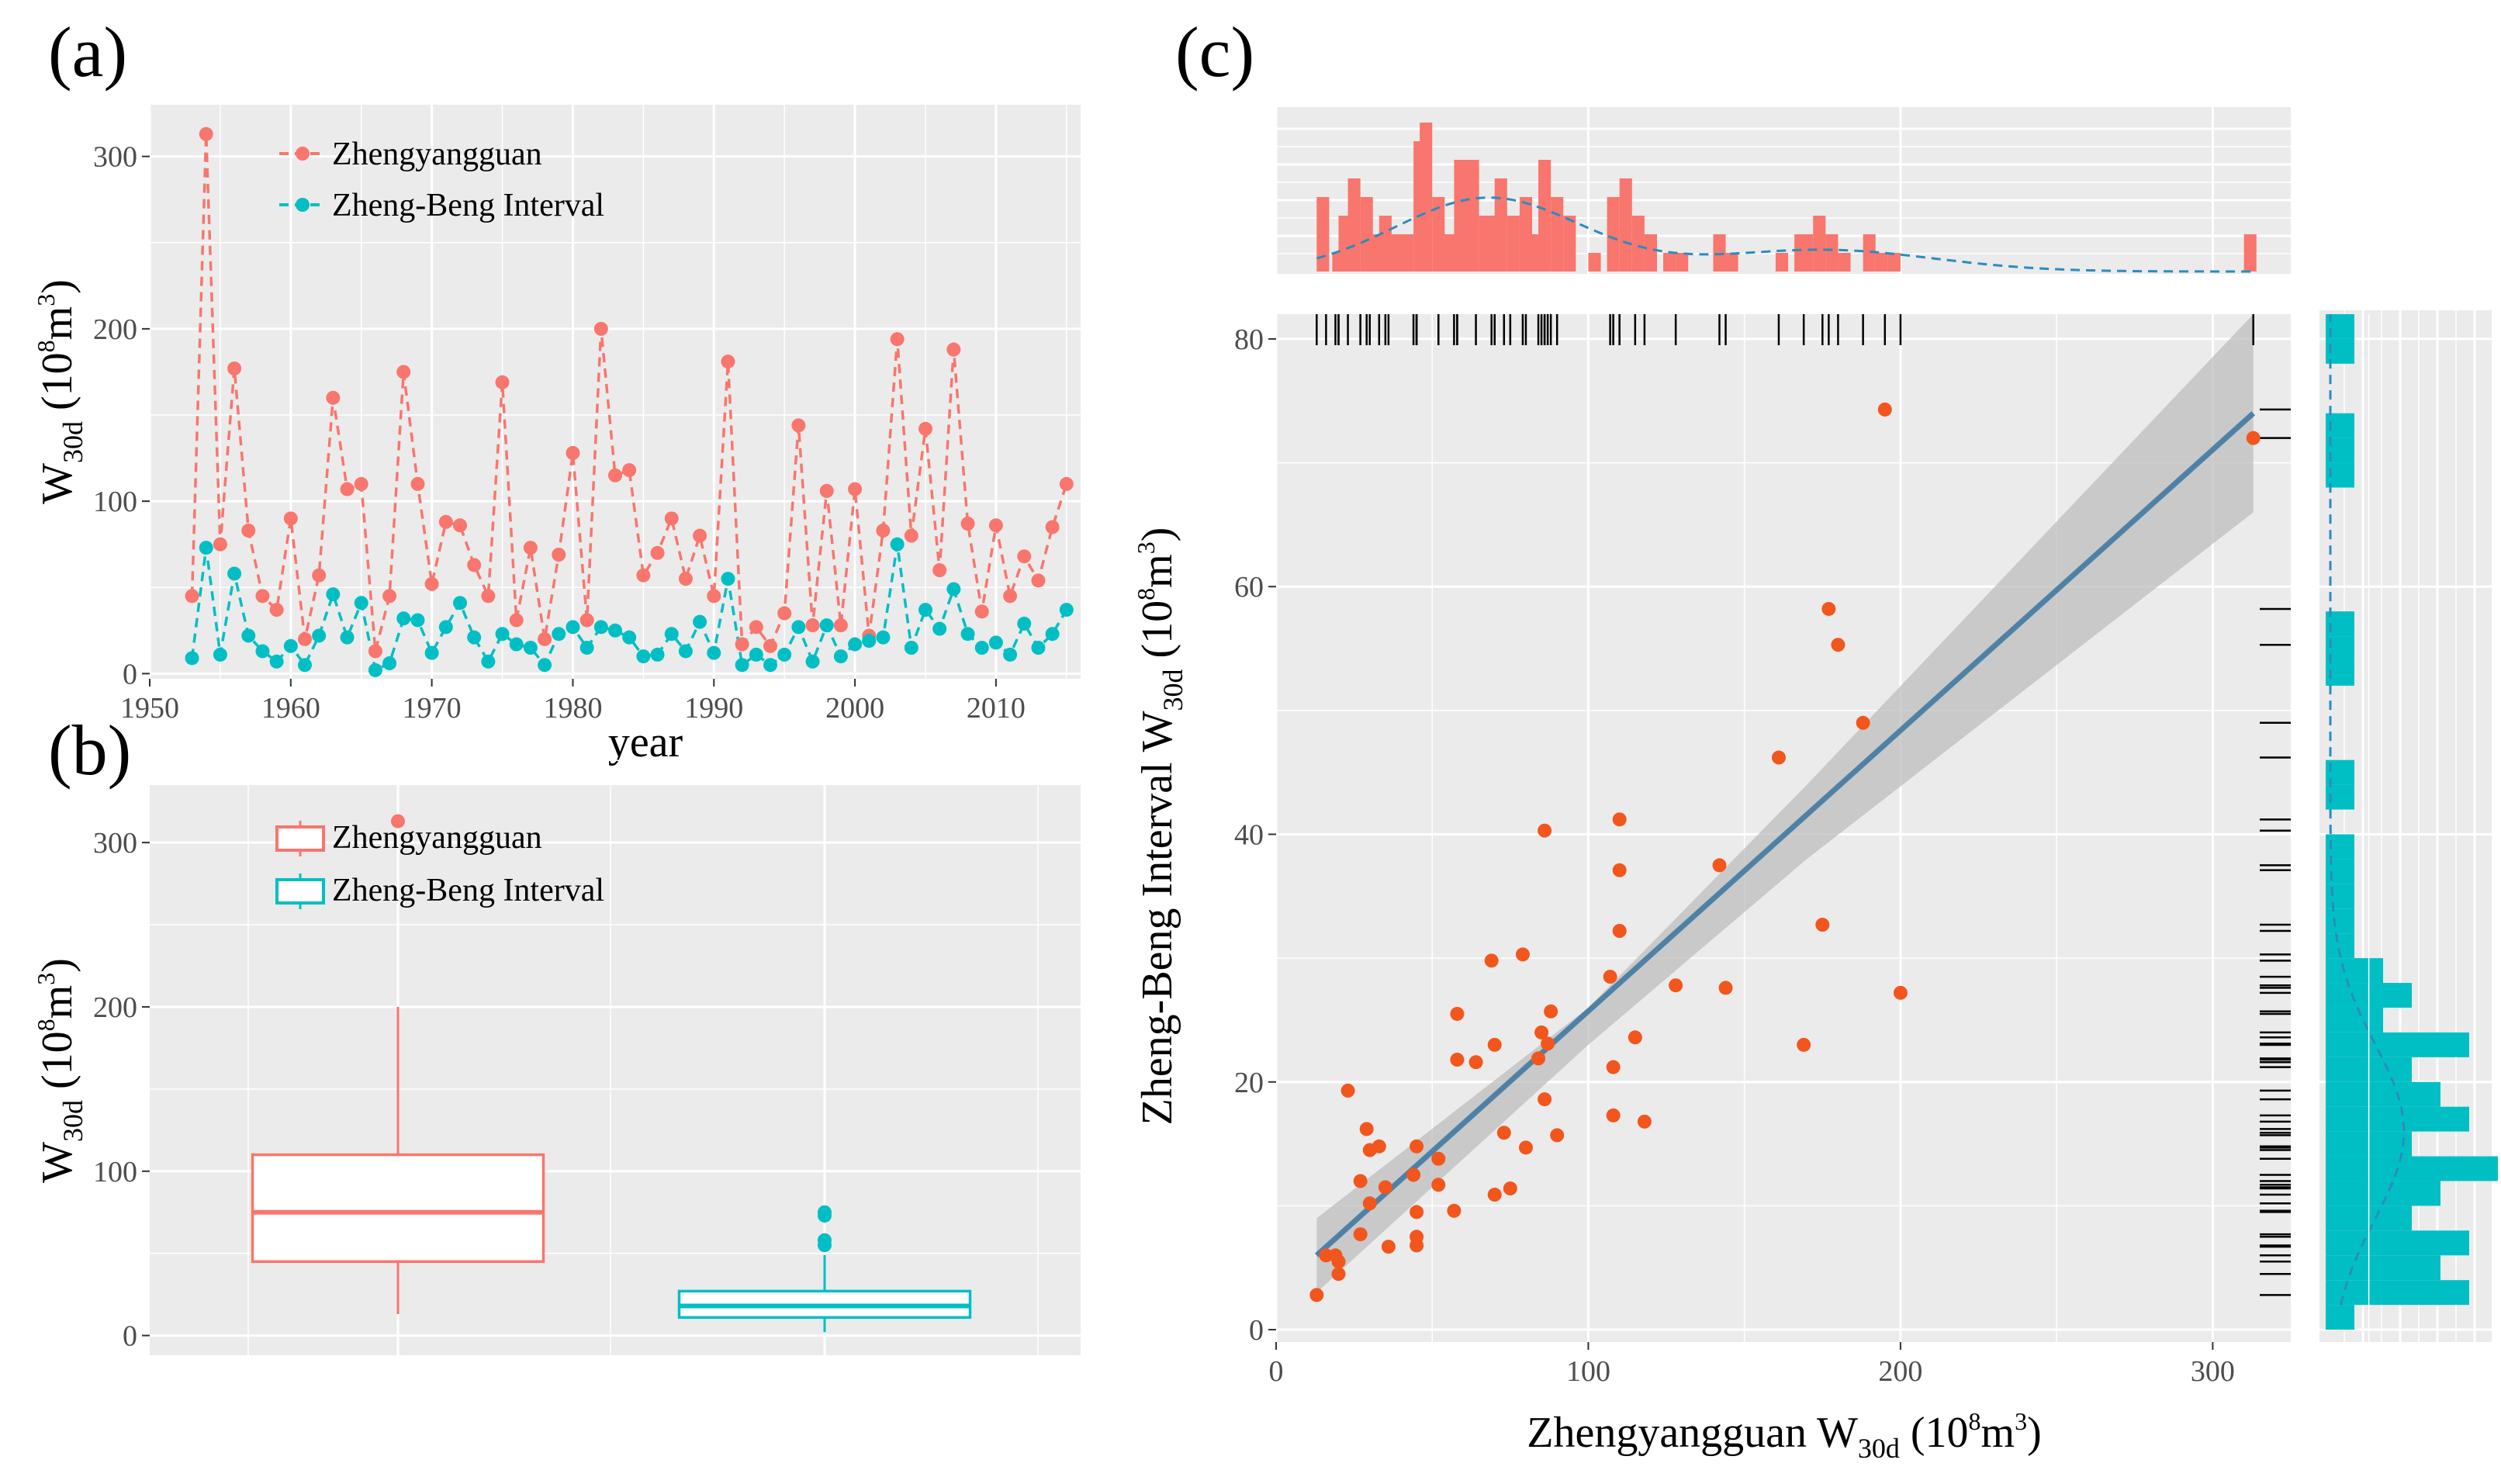  What do you see at coordinates (825, 1240) in the screenshot?
I see `outlier-beng` at bounding box center [825, 1240].